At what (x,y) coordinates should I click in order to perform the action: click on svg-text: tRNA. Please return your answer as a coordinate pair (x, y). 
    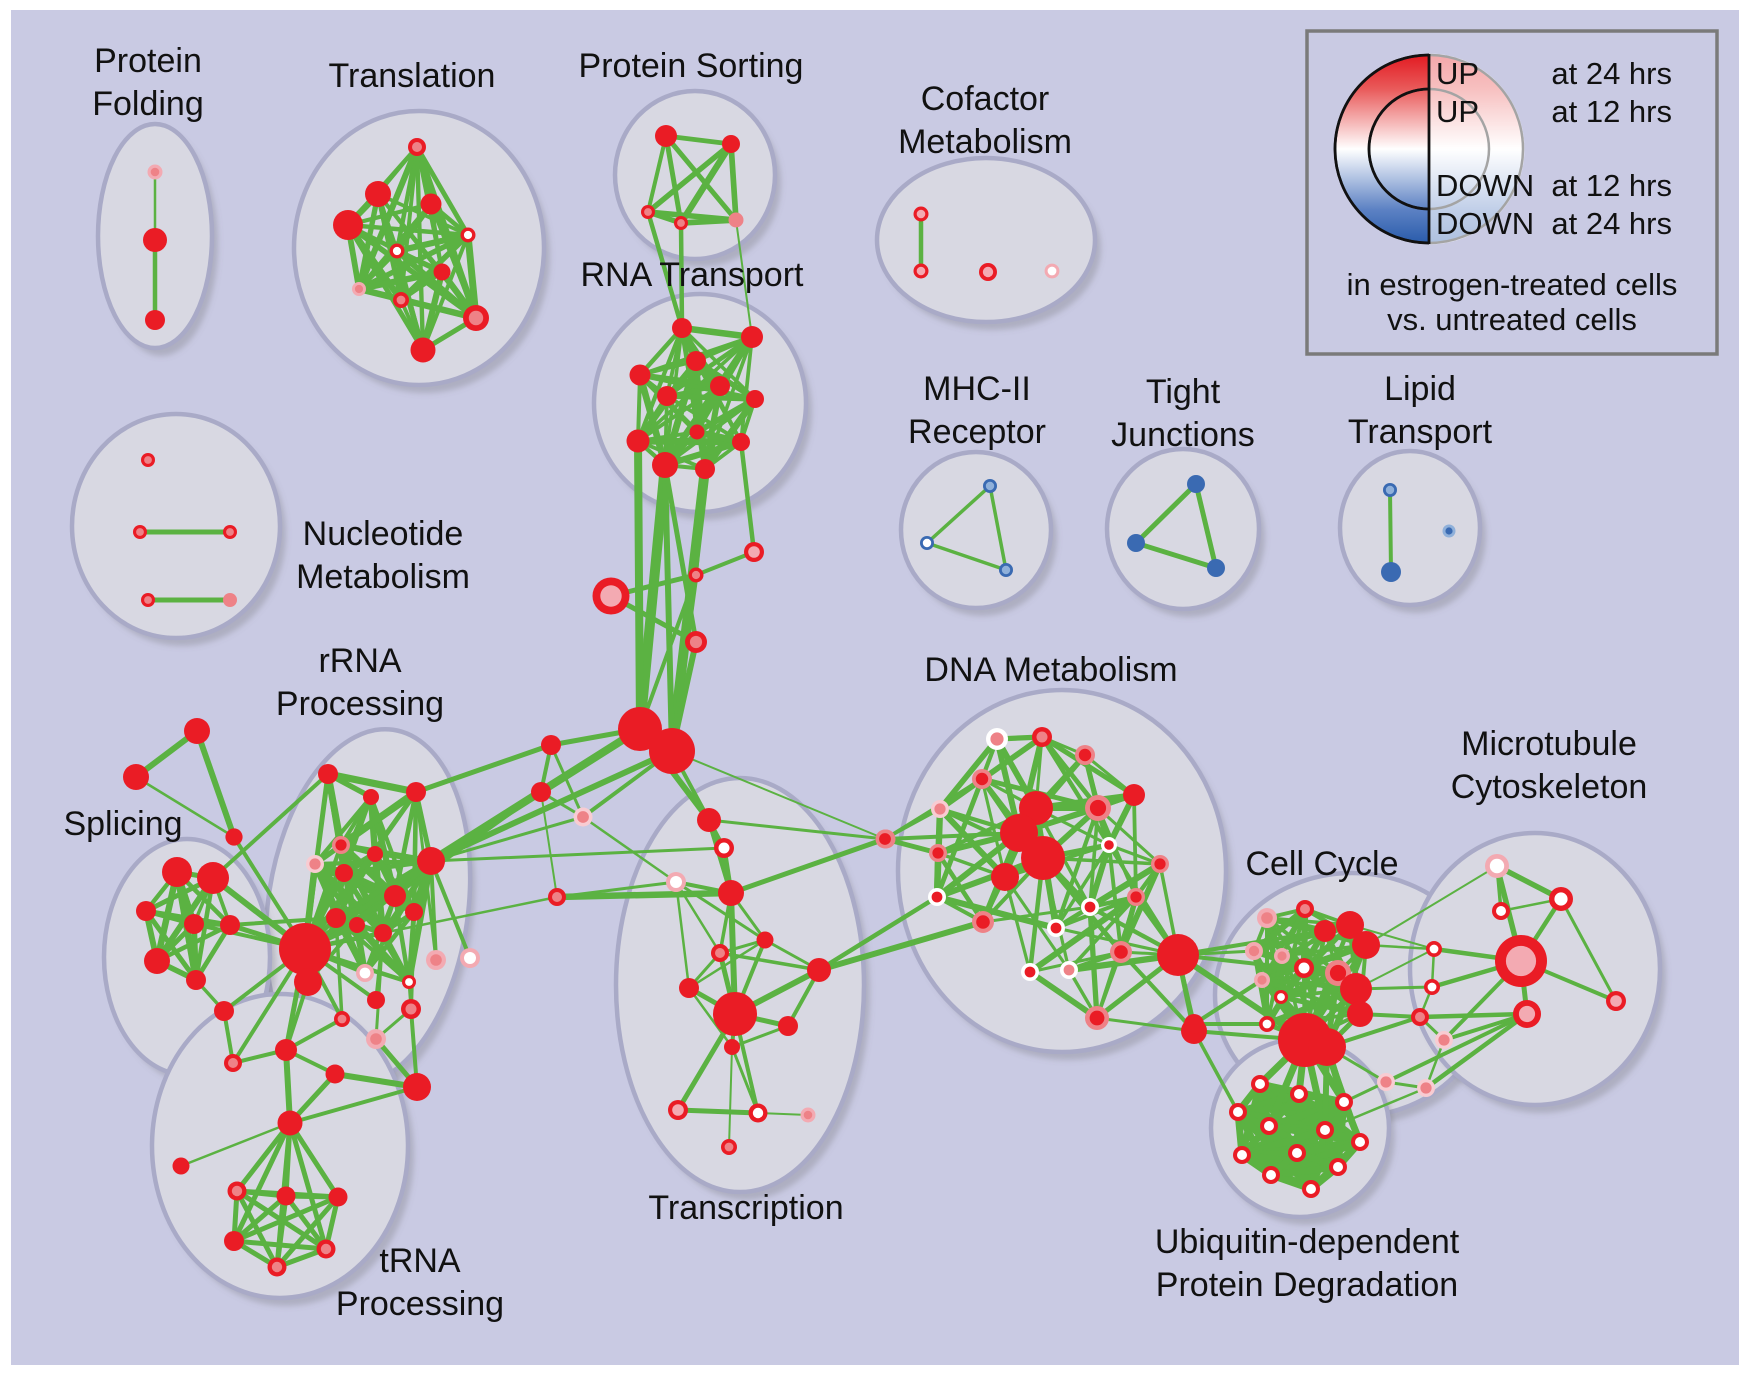
    Looking at the image, I should click on (420, 1261).